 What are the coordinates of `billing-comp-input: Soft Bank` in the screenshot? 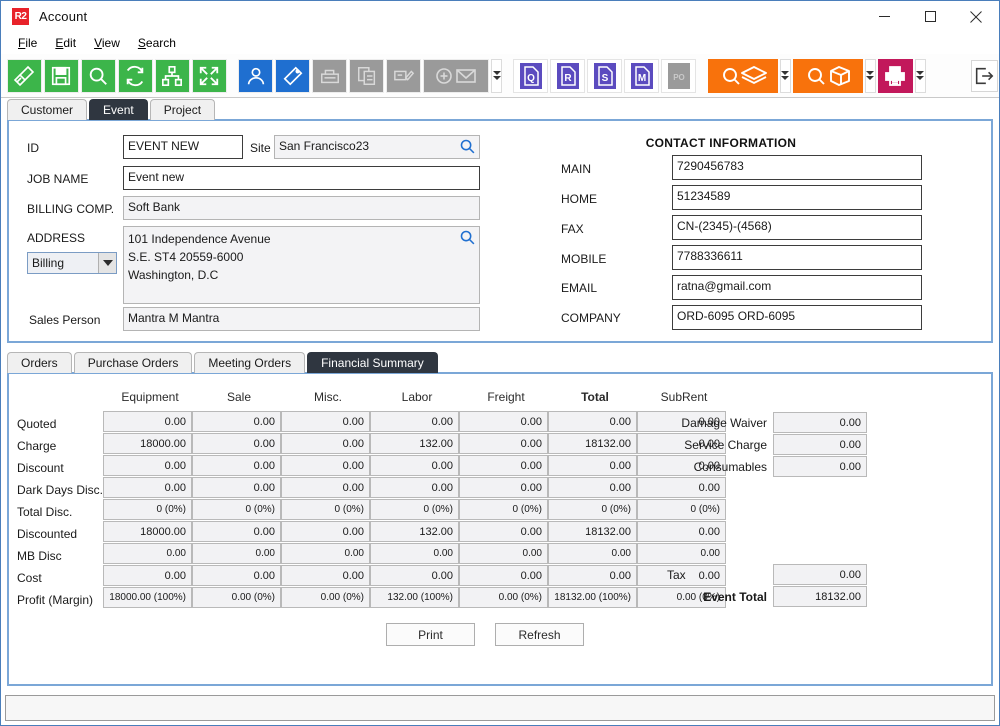 It's located at (301, 208).